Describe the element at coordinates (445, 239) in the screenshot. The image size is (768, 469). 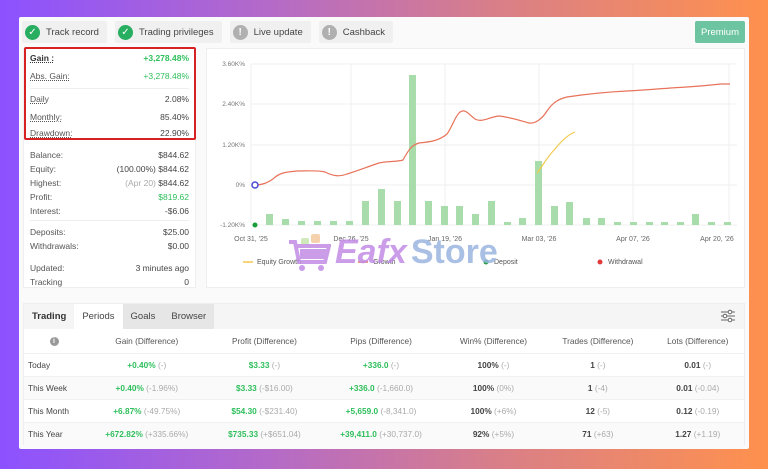
I see `x-tick: Jan 19, '26` at that location.